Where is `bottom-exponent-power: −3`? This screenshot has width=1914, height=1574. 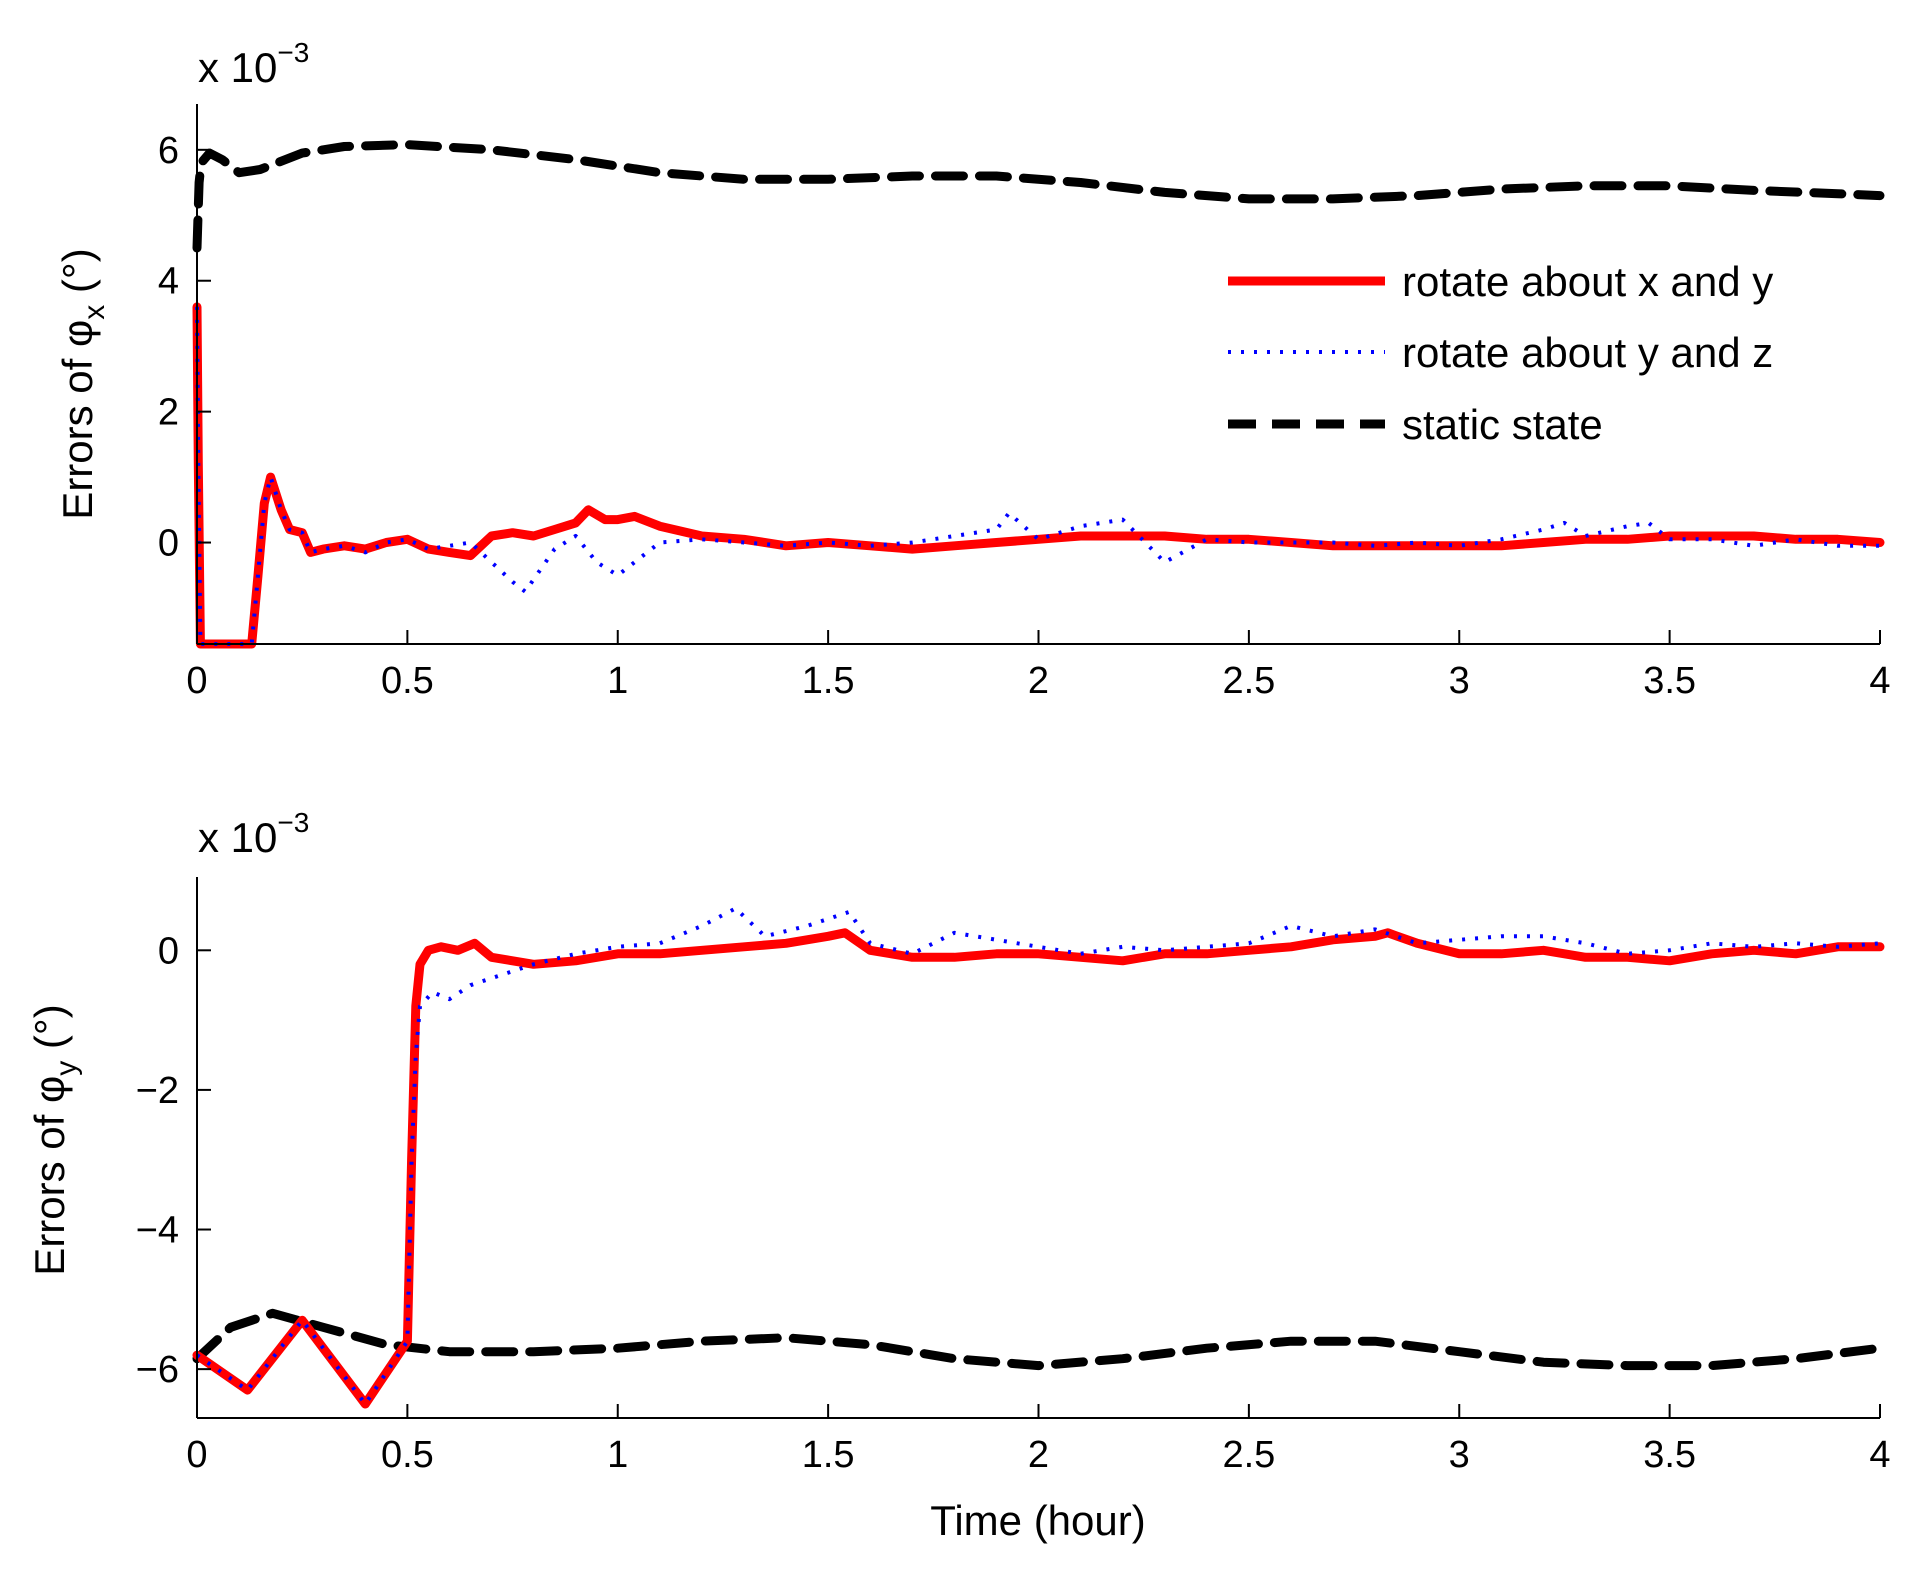
bottom-exponent-power: −3 is located at coordinates (293, 822).